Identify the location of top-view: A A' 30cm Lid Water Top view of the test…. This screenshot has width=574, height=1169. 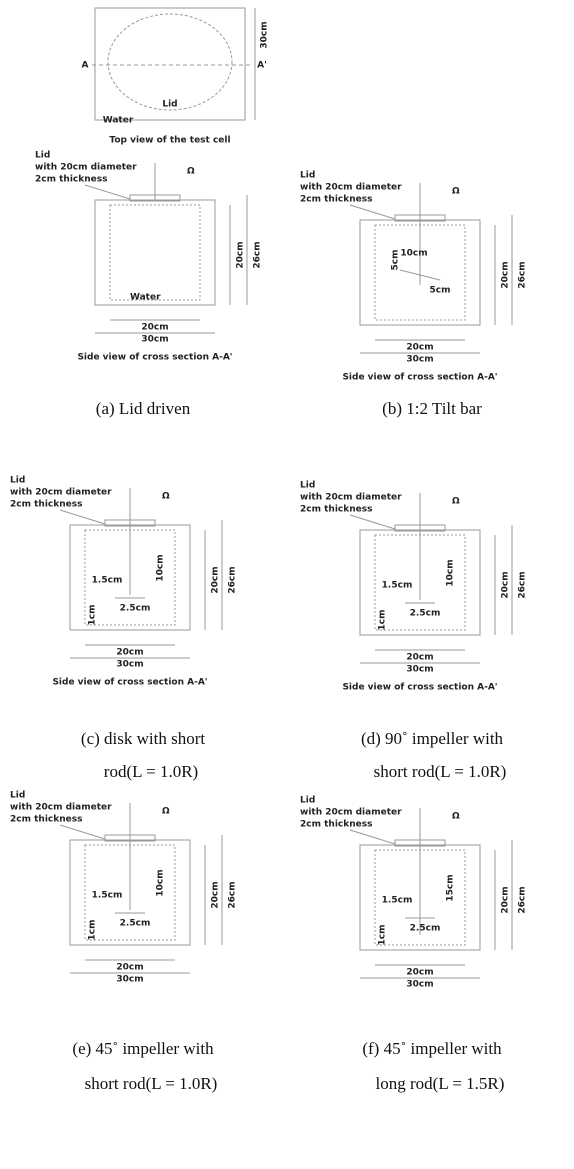
(176, 76).